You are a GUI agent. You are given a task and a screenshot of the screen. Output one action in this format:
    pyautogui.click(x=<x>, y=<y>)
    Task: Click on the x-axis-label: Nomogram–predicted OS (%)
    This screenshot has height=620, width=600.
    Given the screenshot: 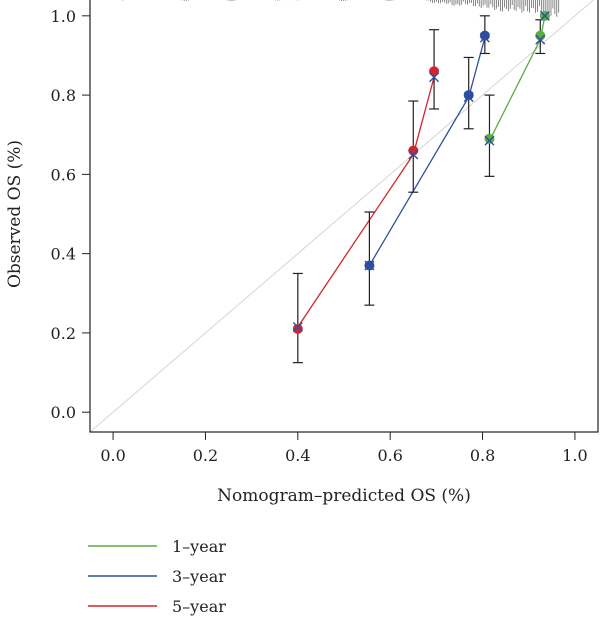 What is the action you would take?
    pyautogui.click(x=344, y=496)
    